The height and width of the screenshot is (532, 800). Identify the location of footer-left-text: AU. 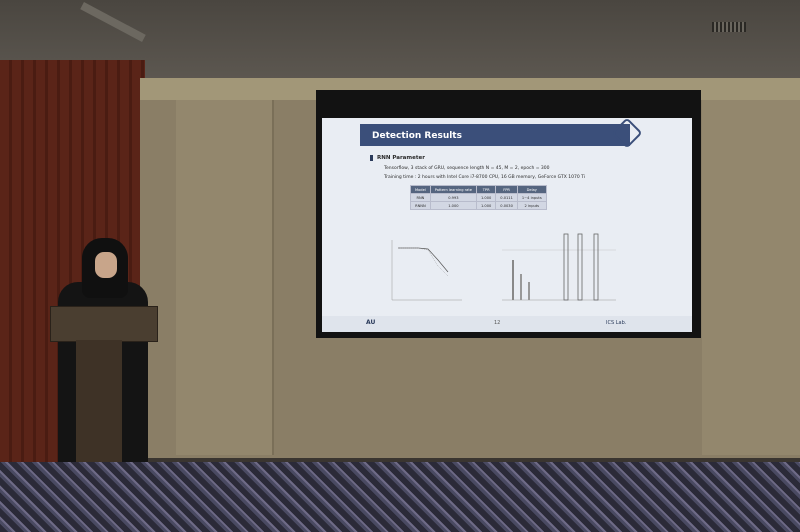
(371, 322).